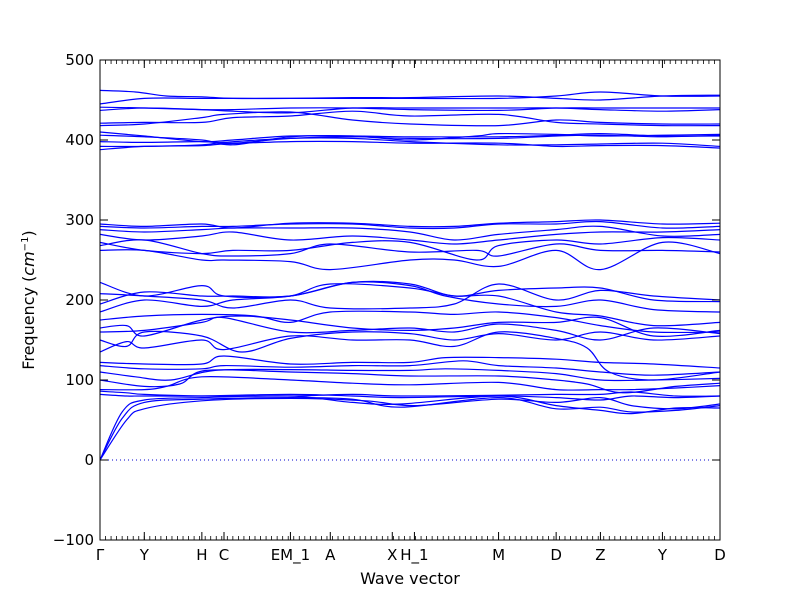 This screenshot has height=600, width=800. What do you see at coordinates (28, 281) in the screenshot?
I see `y-axis-label-open-paren: (` at bounding box center [28, 281].